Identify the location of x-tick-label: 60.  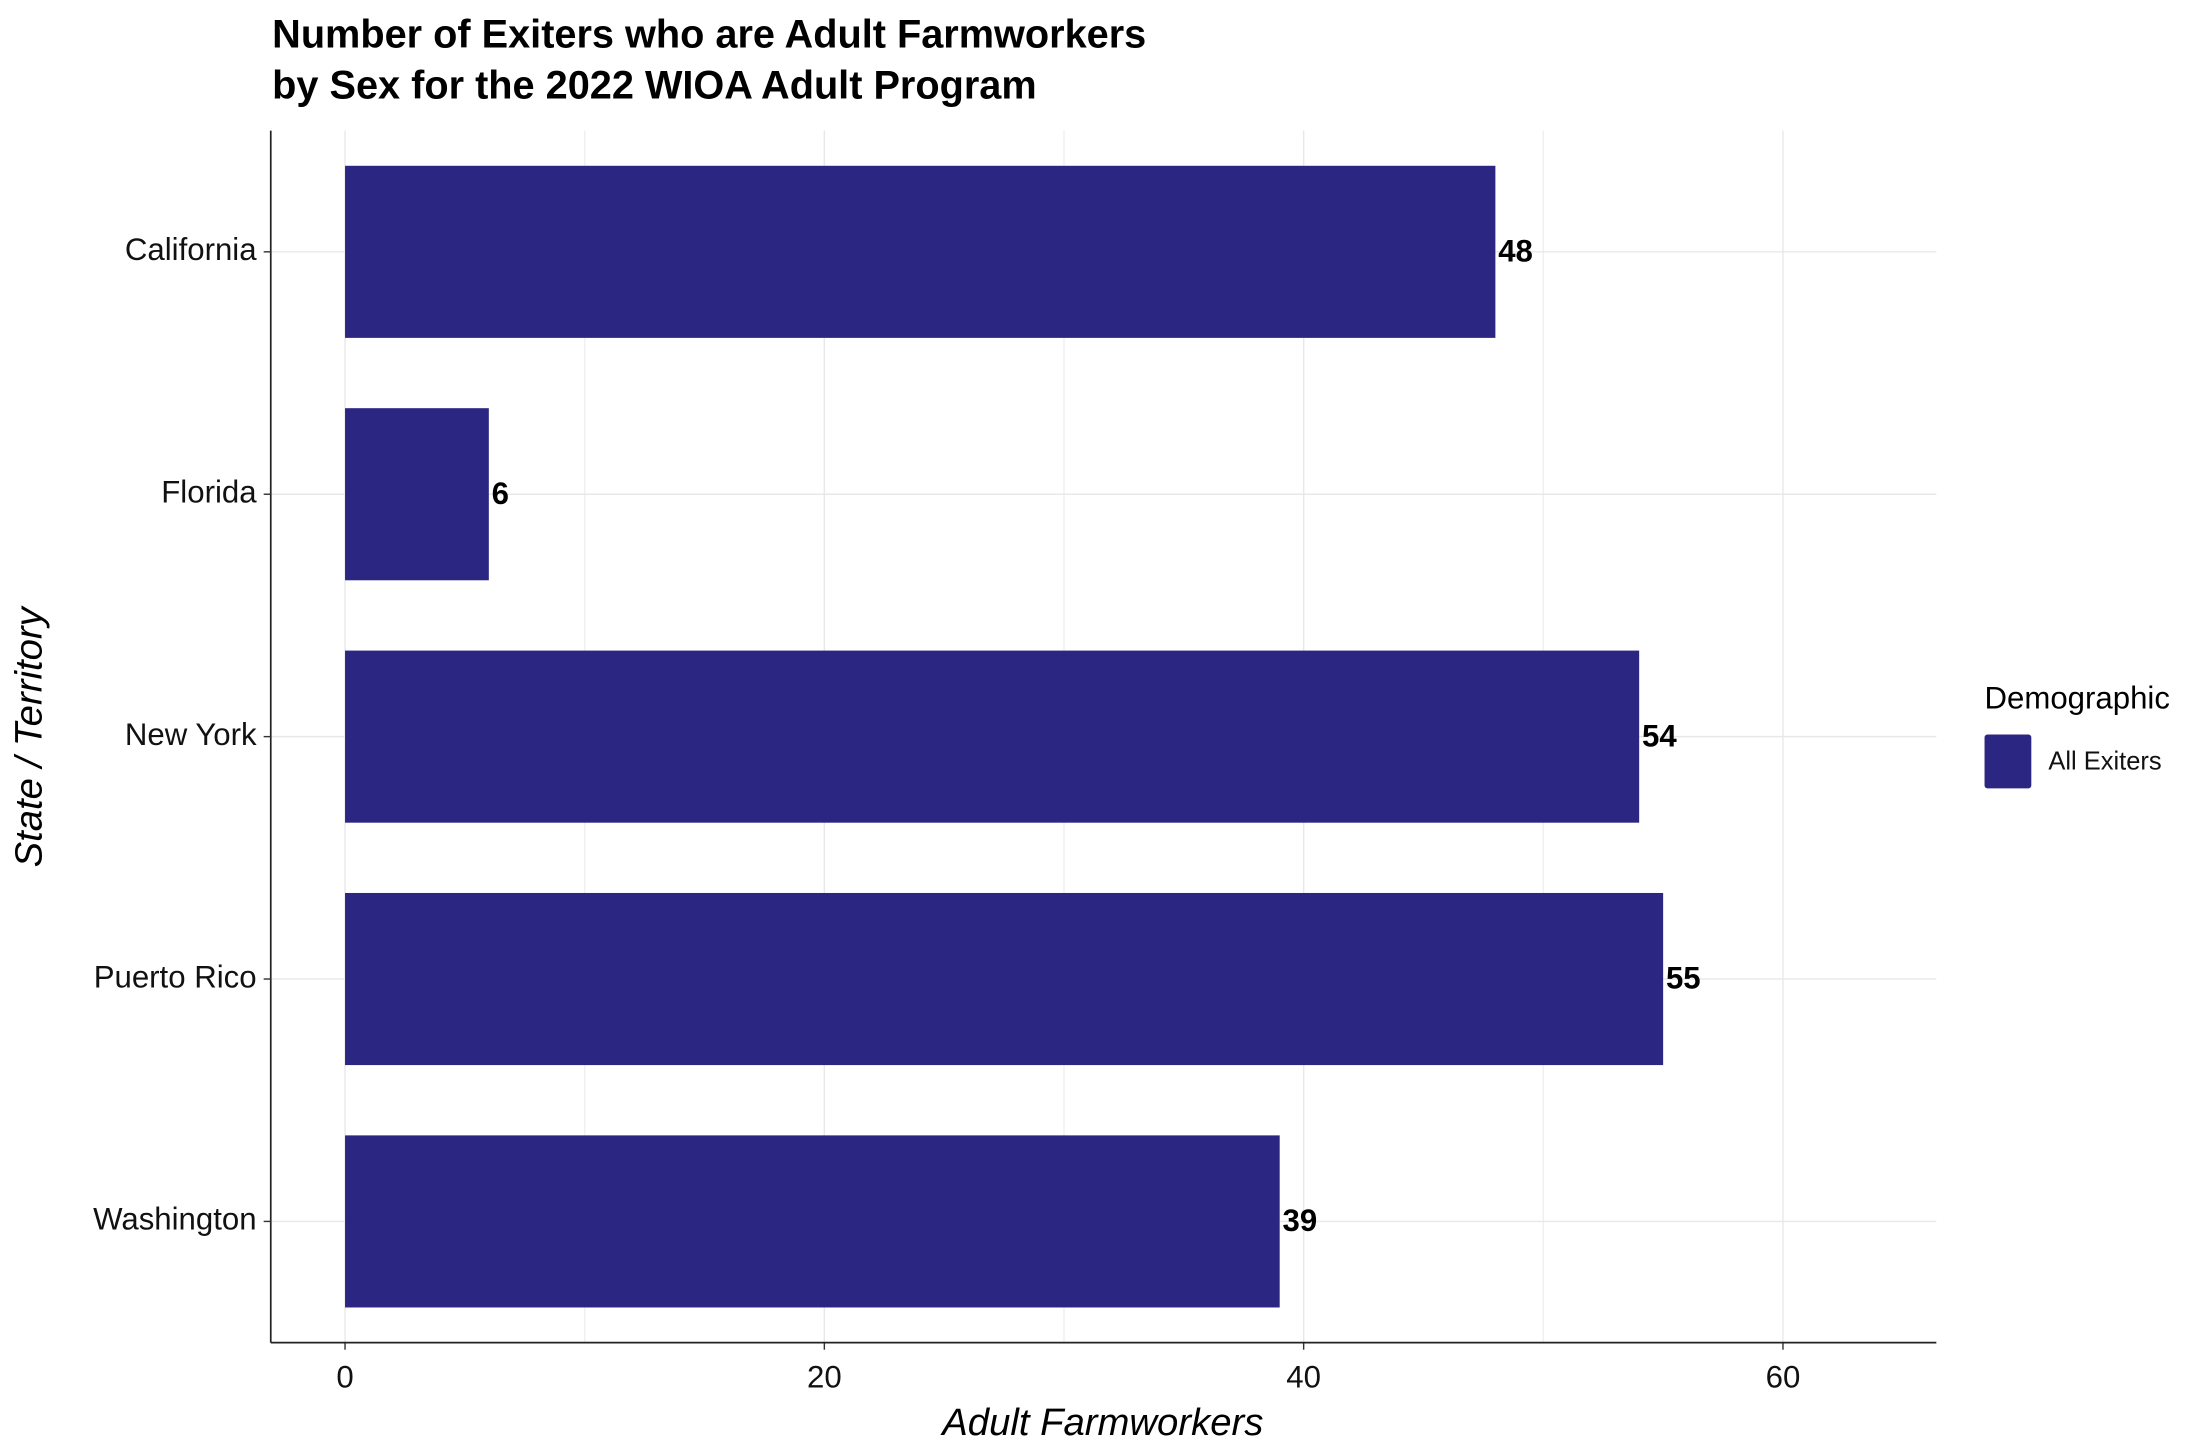
(1783, 1377).